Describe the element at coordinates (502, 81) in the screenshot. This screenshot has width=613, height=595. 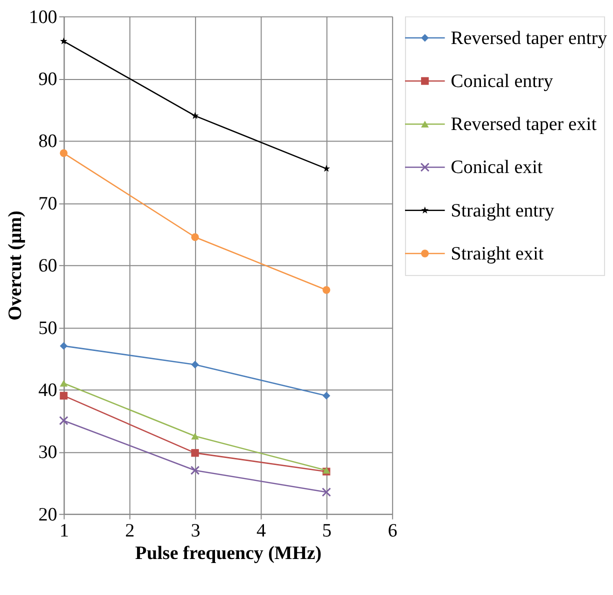
I see `legend-label: Conical entry` at that location.